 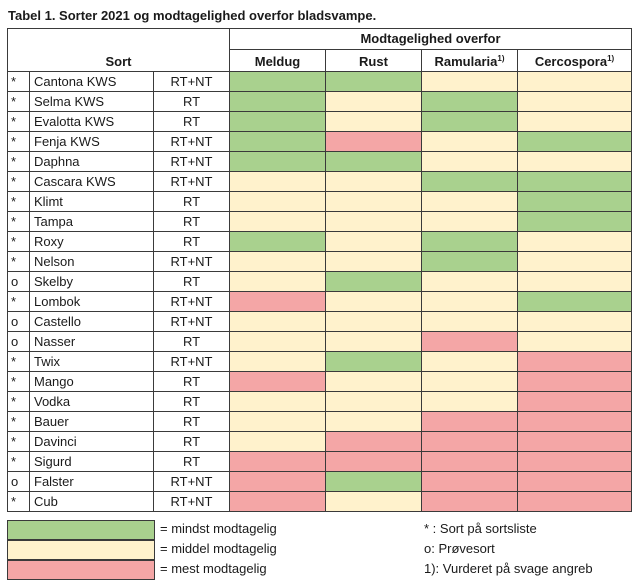 I want to click on variety-name: Selma KWS, so click(x=91, y=101).